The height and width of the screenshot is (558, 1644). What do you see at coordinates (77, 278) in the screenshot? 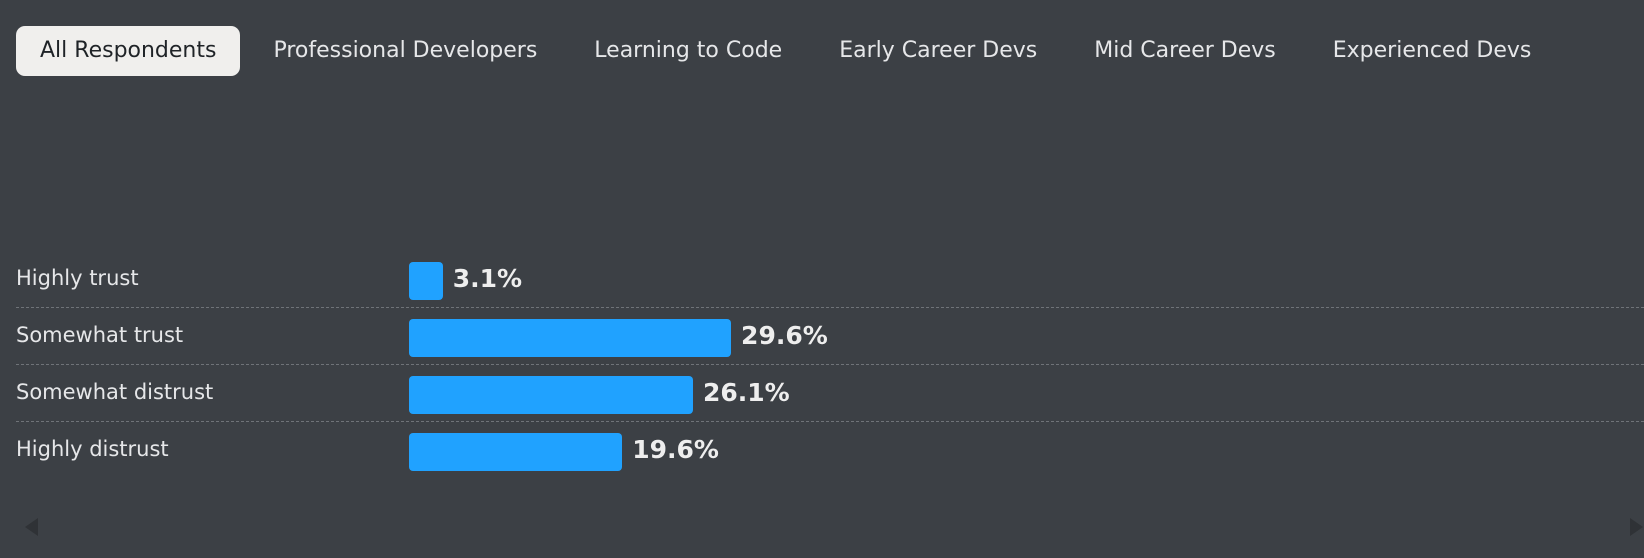
I see `category-label: Highly trust` at bounding box center [77, 278].